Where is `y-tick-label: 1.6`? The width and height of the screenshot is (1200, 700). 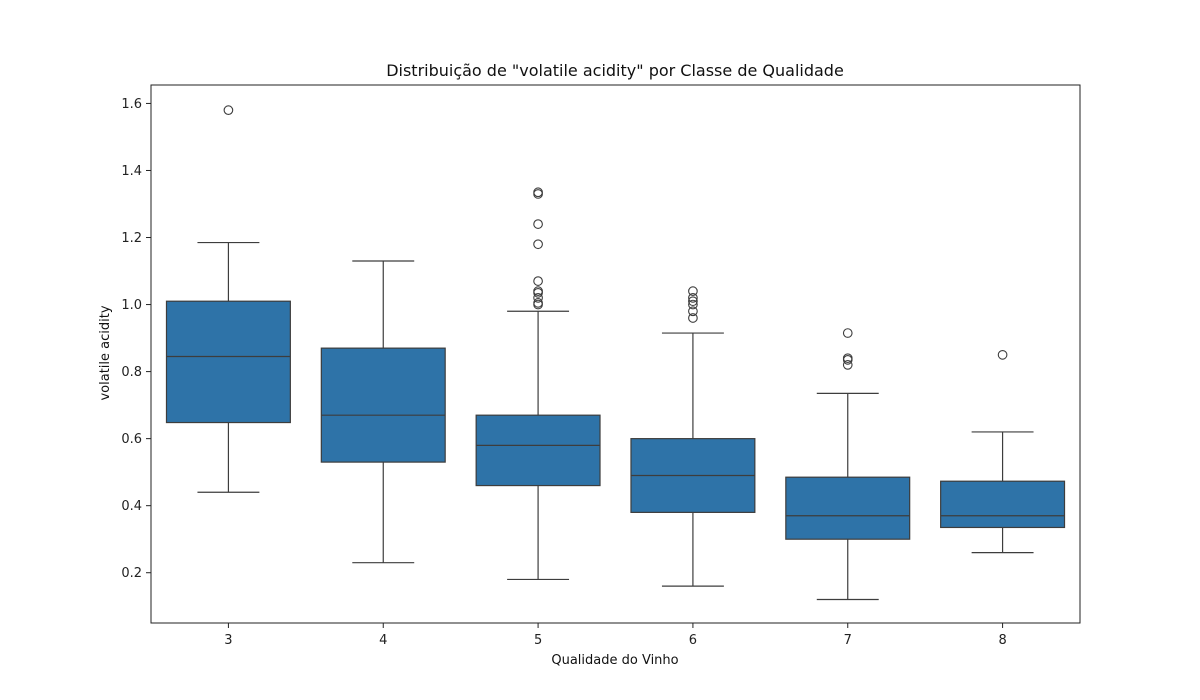 y-tick-label: 1.6 is located at coordinates (131, 104).